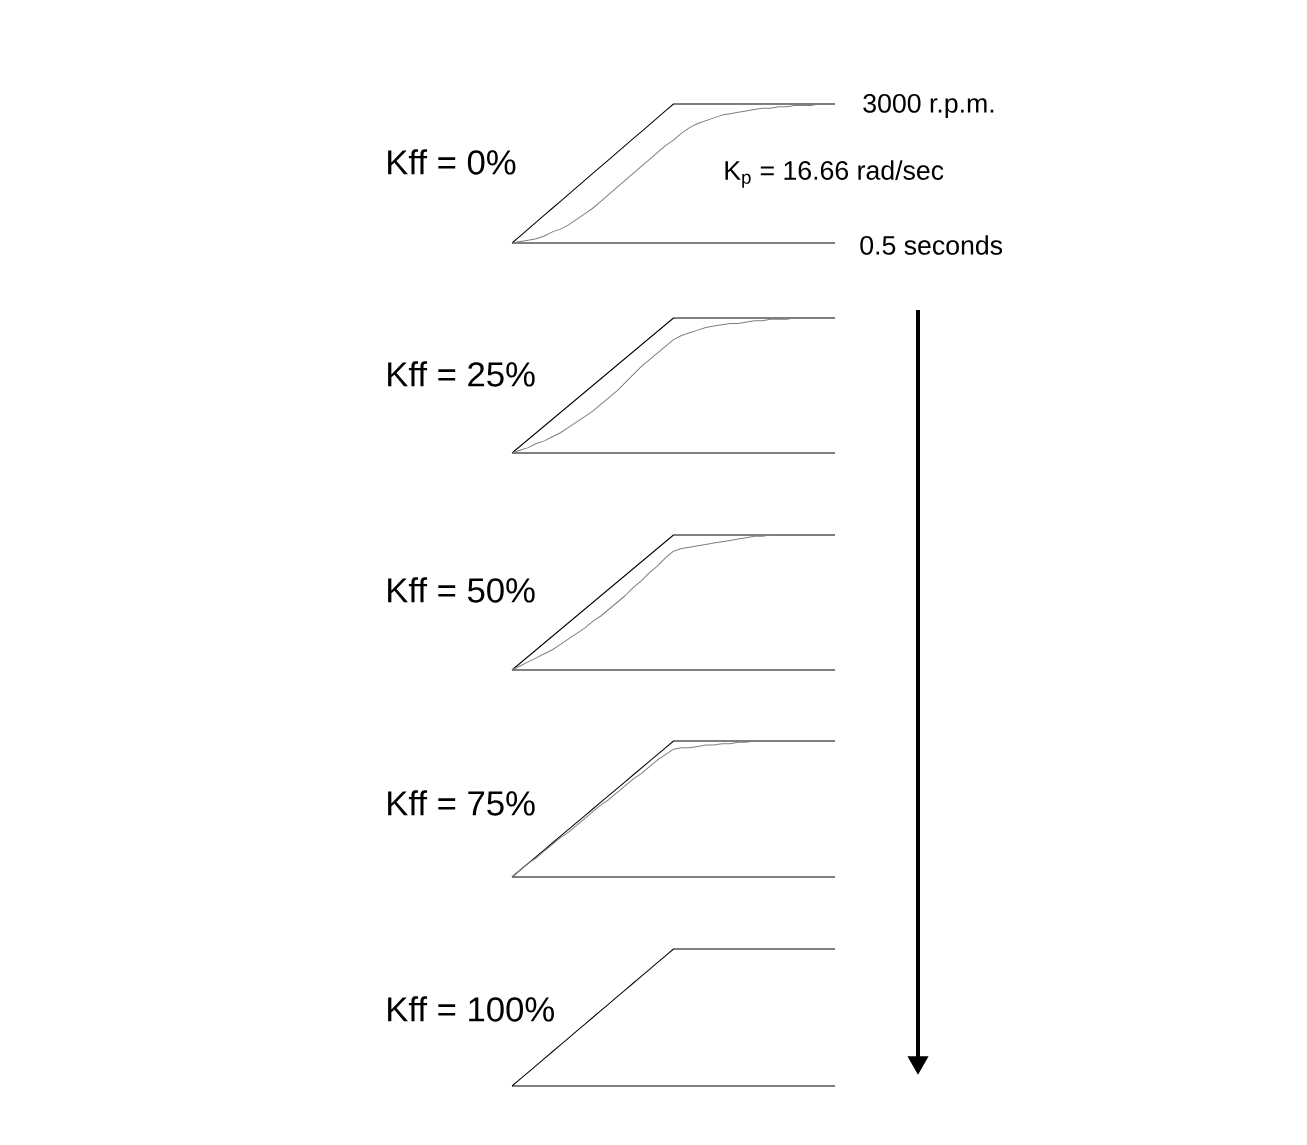  I want to click on text: Kff = 25%, so click(461, 374).